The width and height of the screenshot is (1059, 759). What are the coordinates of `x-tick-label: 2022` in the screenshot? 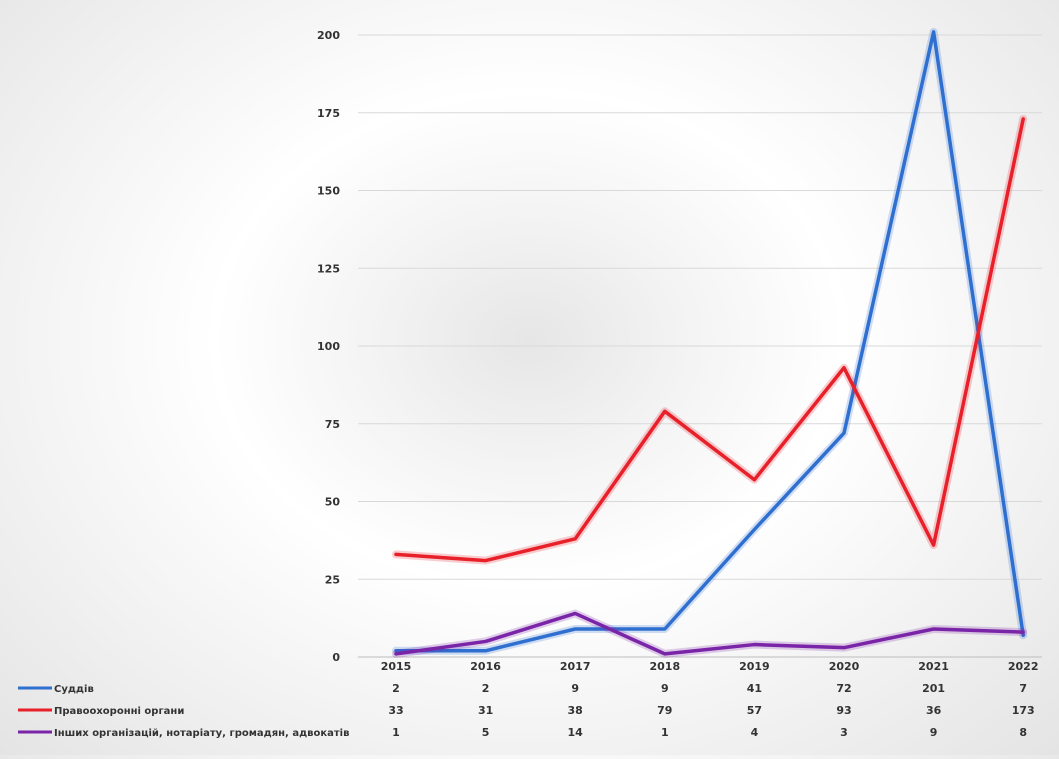 It's located at (1023, 666).